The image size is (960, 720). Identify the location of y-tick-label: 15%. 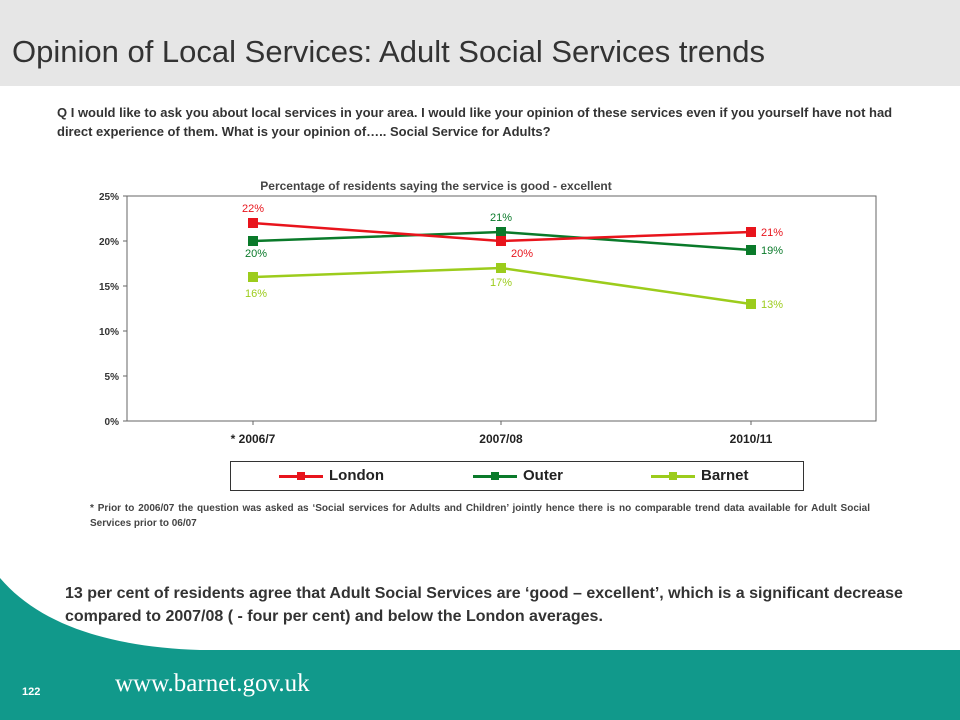
(109, 287).